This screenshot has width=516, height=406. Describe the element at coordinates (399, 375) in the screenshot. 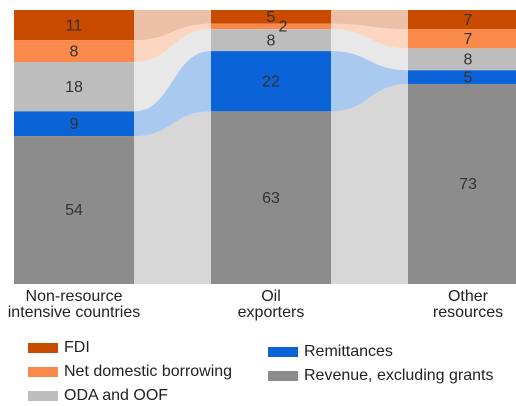

I see `legend-label: Revenue, excluding grants` at that location.